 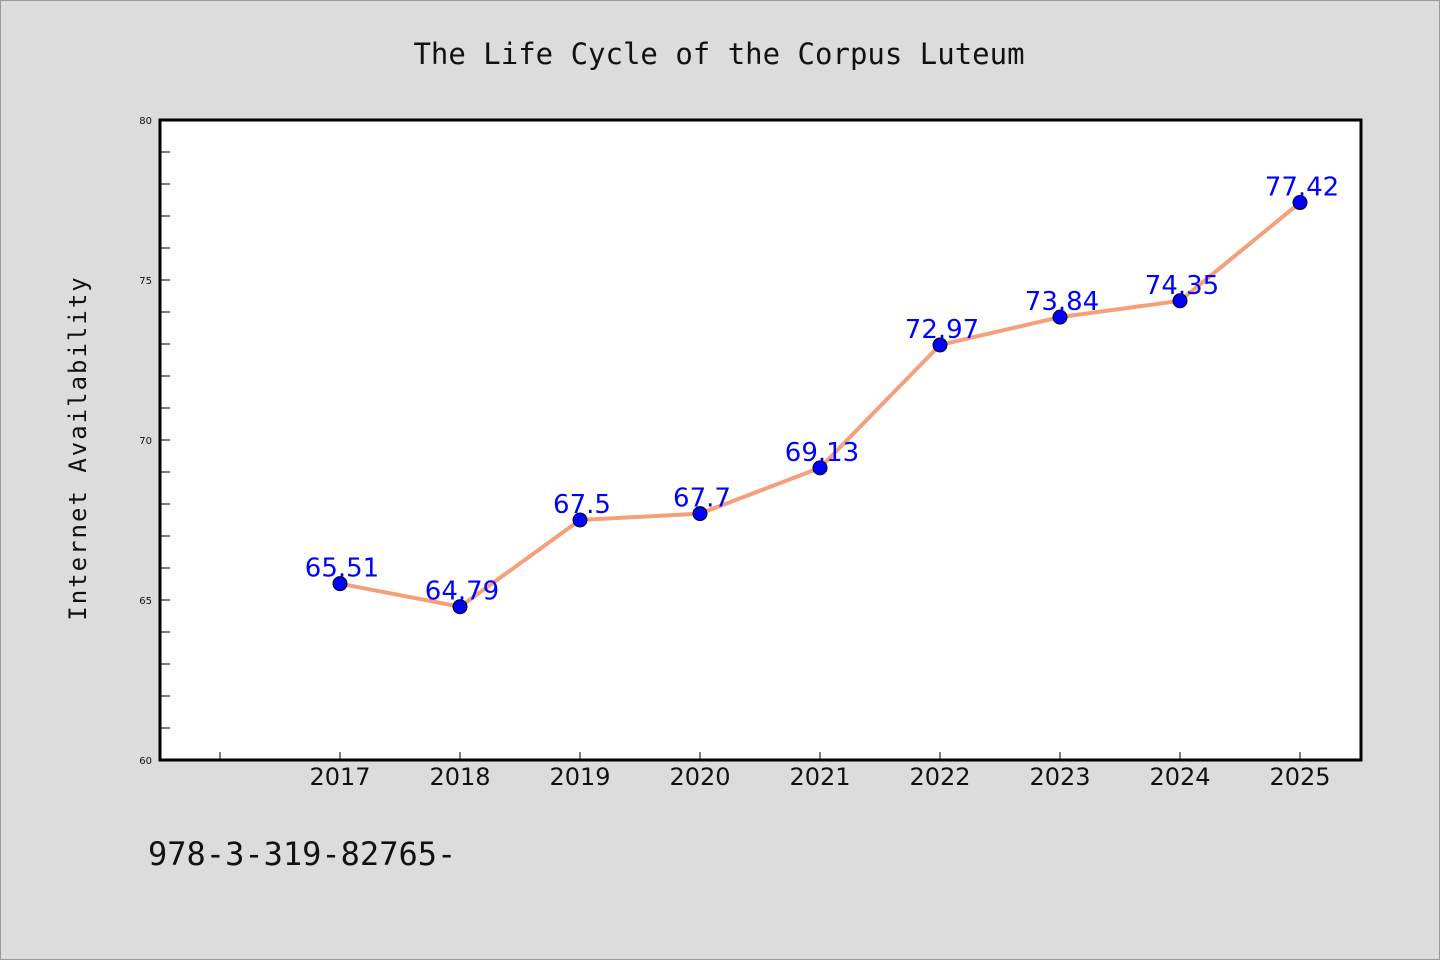 What do you see at coordinates (939, 777) in the screenshot?
I see `x-tick-label-2022: 2022` at bounding box center [939, 777].